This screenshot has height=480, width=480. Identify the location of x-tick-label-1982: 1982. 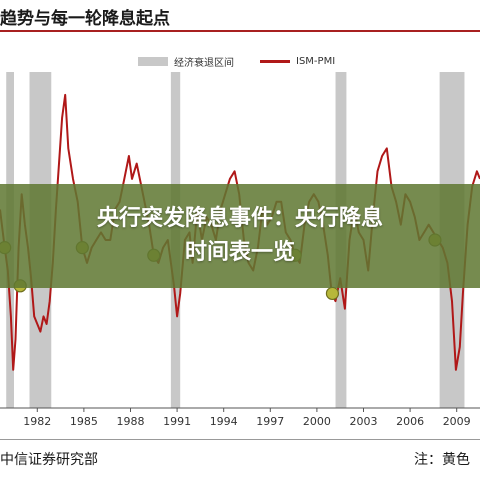
(37, 421).